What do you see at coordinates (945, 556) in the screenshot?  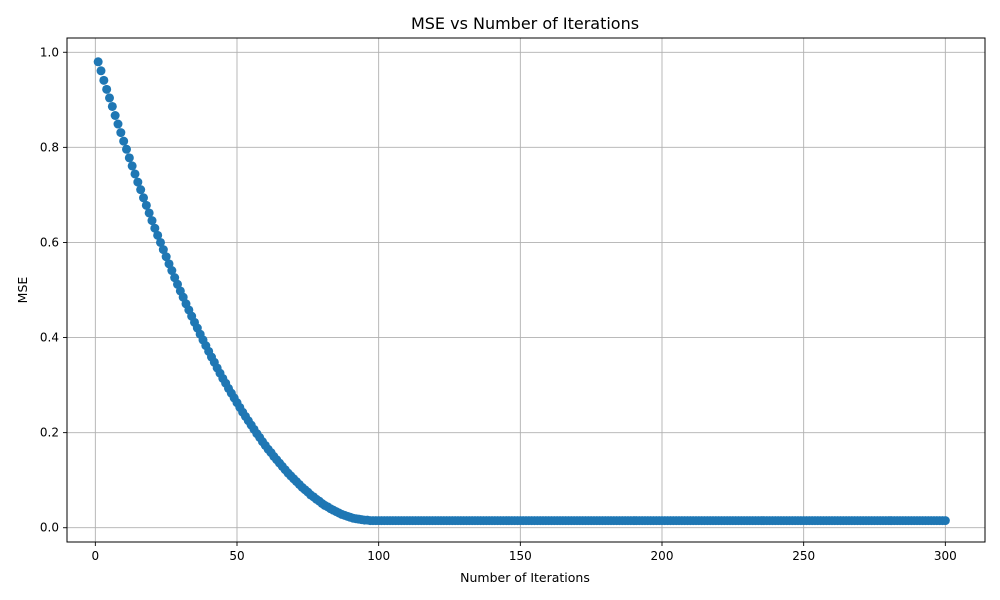 I see `x-tick-label: 300` at bounding box center [945, 556].